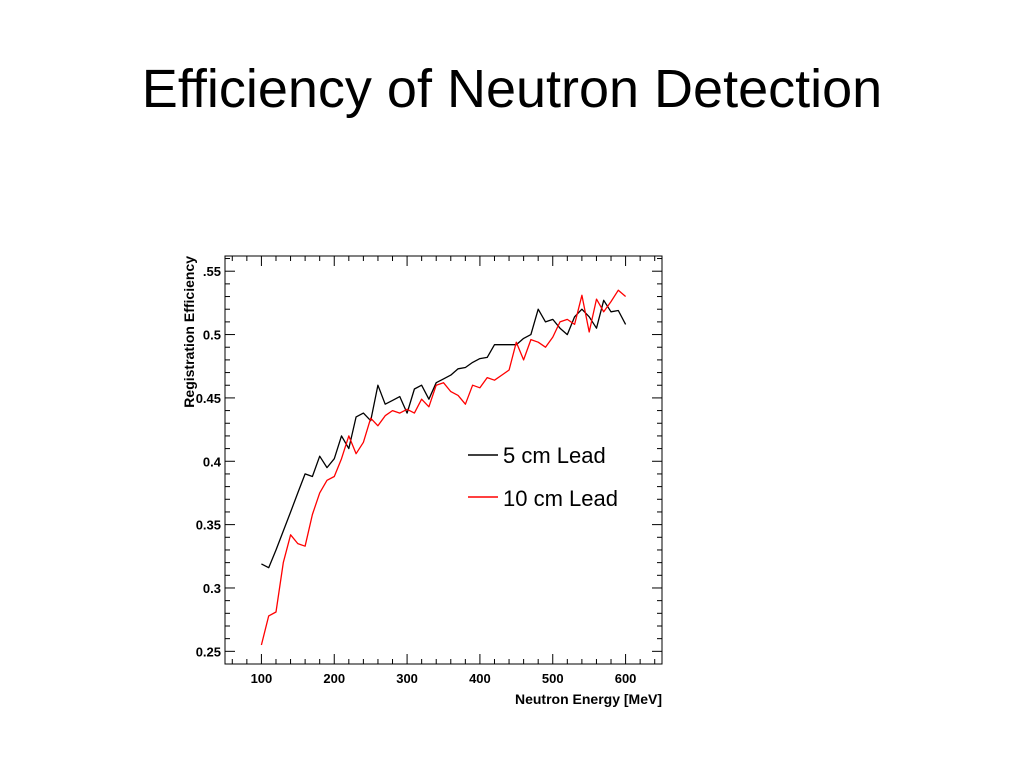 The height and width of the screenshot is (768, 1024). What do you see at coordinates (444, 434) in the screenshot?
I see `series-line-5cm-lead` at bounding box center [444, 434].